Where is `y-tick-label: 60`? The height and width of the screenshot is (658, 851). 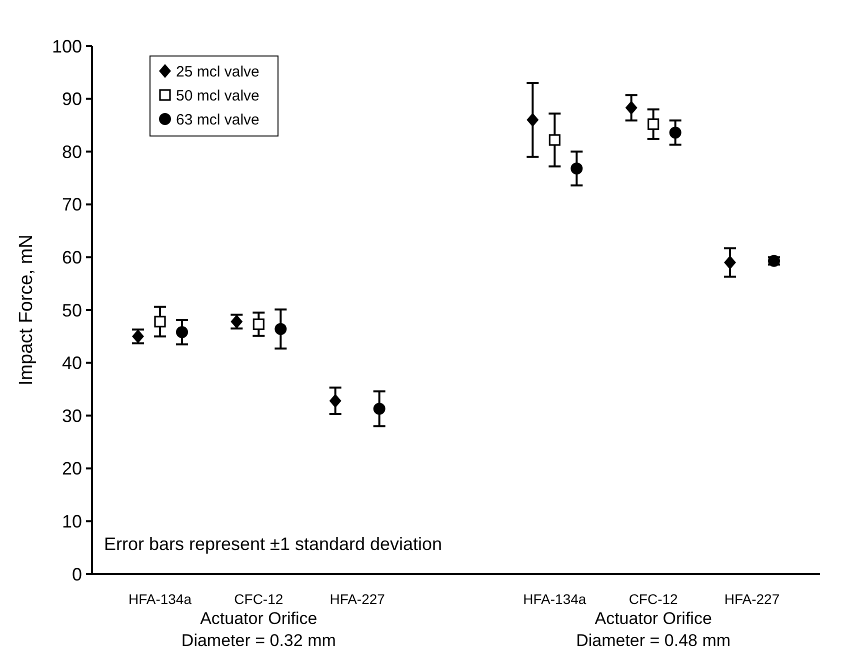 y-tick-label: 60 is located at coordinates (72, 258).